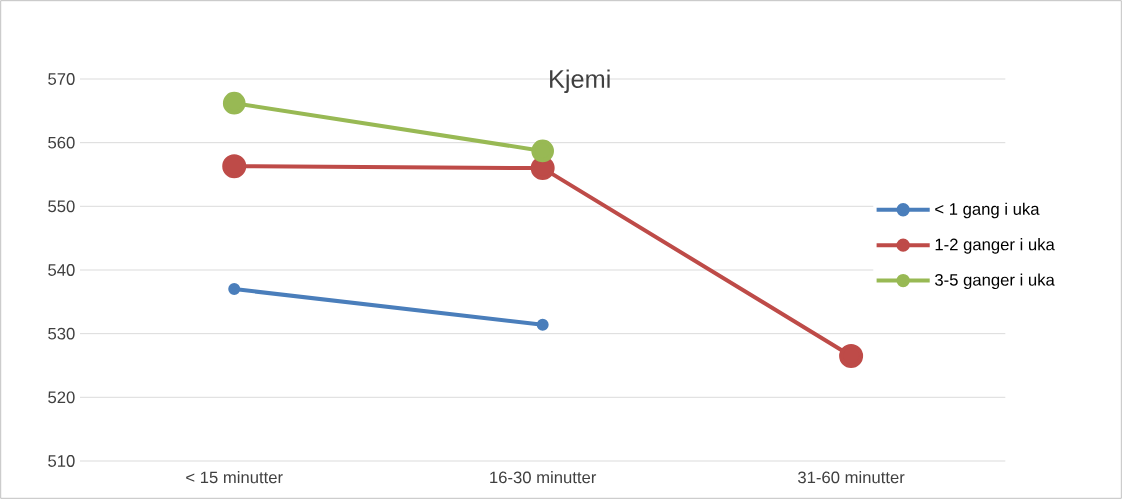  Describe the element at coordinates (580, 81) in the screenshot. I see `chart-title: Kjemi` at that location.